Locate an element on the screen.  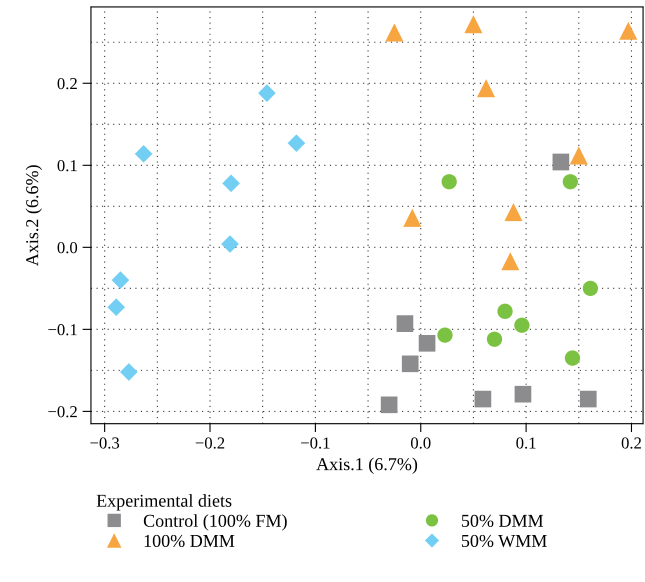
y-tick-label: −0.2 is located at coordinates (62, 412).